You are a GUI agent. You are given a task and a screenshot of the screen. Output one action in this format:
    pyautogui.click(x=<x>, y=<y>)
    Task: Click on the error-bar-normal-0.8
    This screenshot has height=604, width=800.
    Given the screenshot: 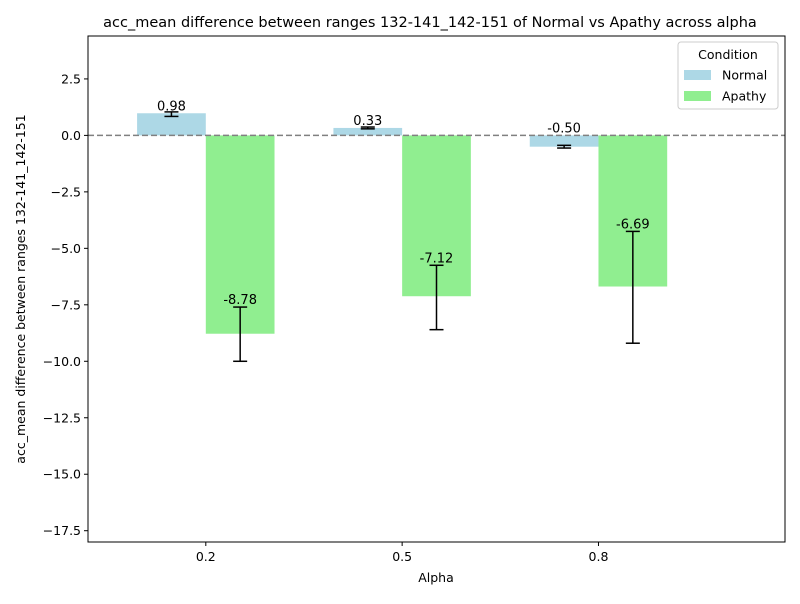 What is the action you would take?
    pyautogui.click(x=564, y=146)
    